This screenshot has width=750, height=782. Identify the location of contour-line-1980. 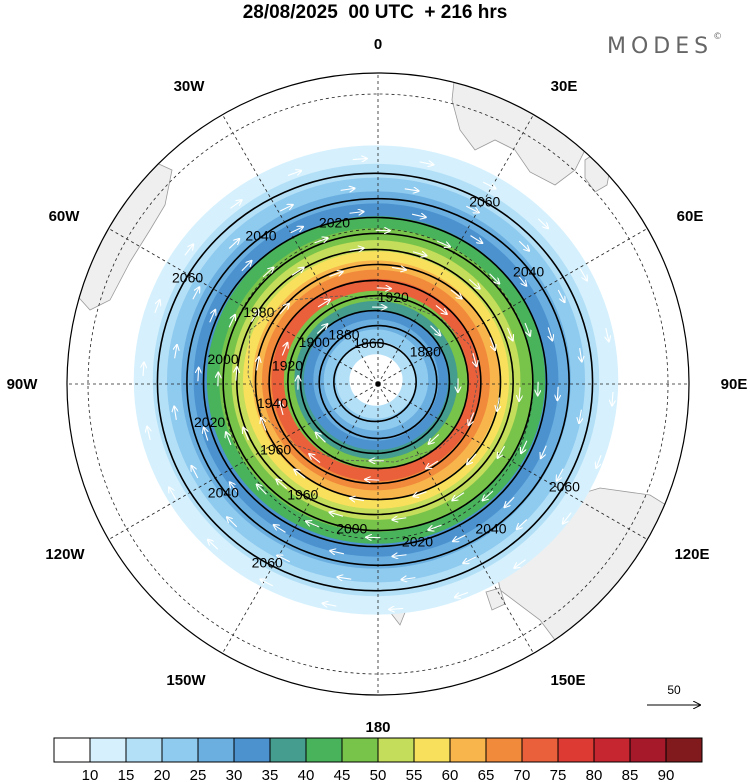
(375, 382).